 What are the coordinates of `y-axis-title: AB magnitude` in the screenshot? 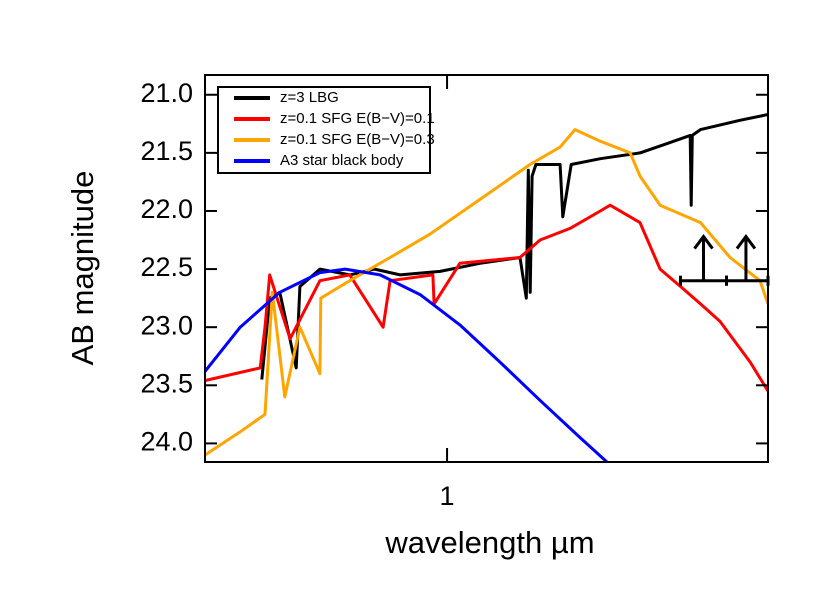 It's located at (82, 268).